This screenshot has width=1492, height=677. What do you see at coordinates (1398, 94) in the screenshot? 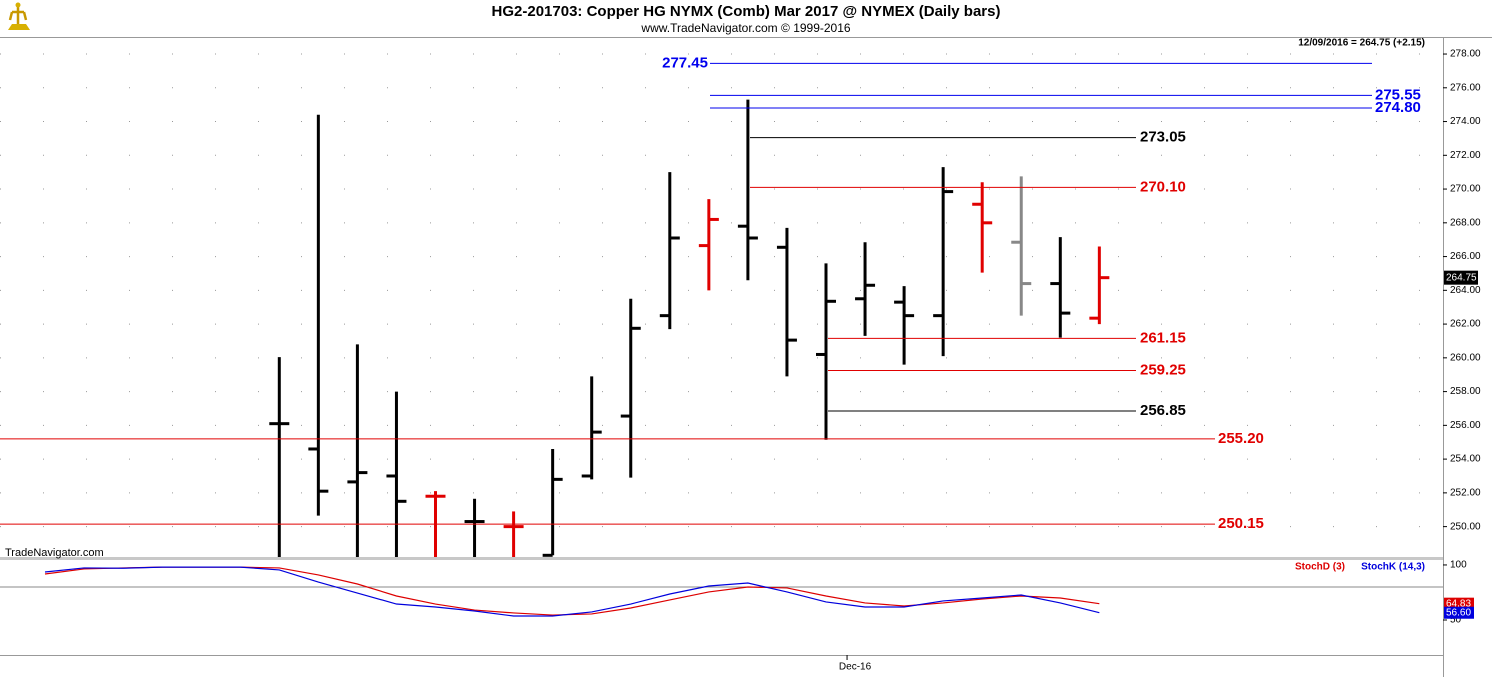
I see `level-label: 275.55` at bounding box center [1398, 94].